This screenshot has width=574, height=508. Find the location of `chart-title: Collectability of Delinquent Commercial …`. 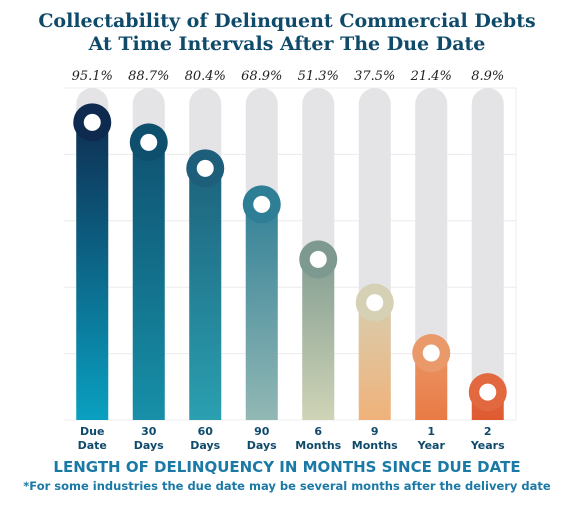

chart-title: Collectability of Delinquent Commercial … is located at coordinates (287, 33).